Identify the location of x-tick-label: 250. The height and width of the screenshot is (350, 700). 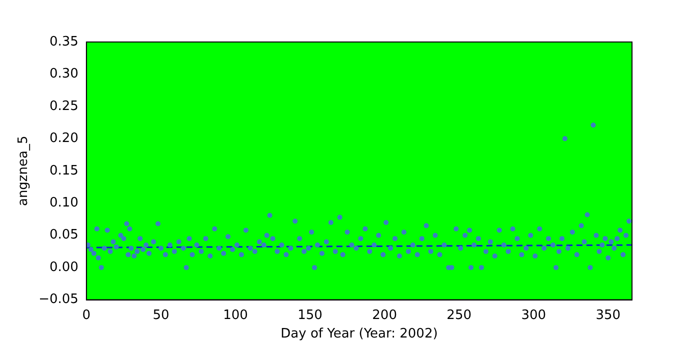
(459, 315).